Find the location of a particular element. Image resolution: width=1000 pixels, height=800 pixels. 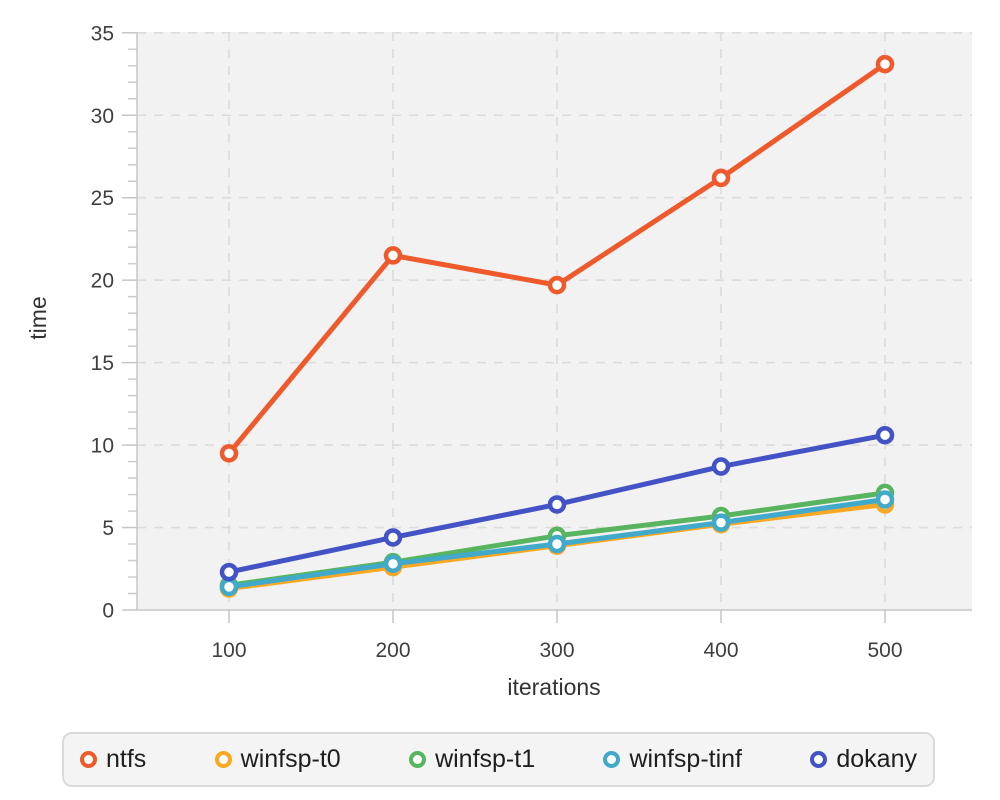

y-tick-label: 15 is located at coordinates (102, 363).